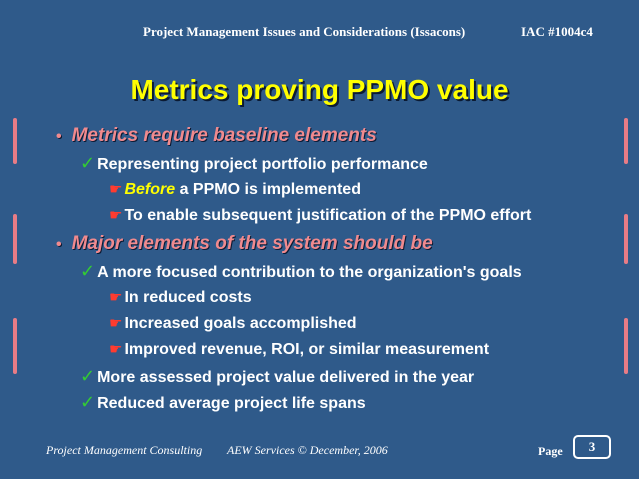  I want to click on bullet-level1: • Major elements of the system should be, so click(244, 244).